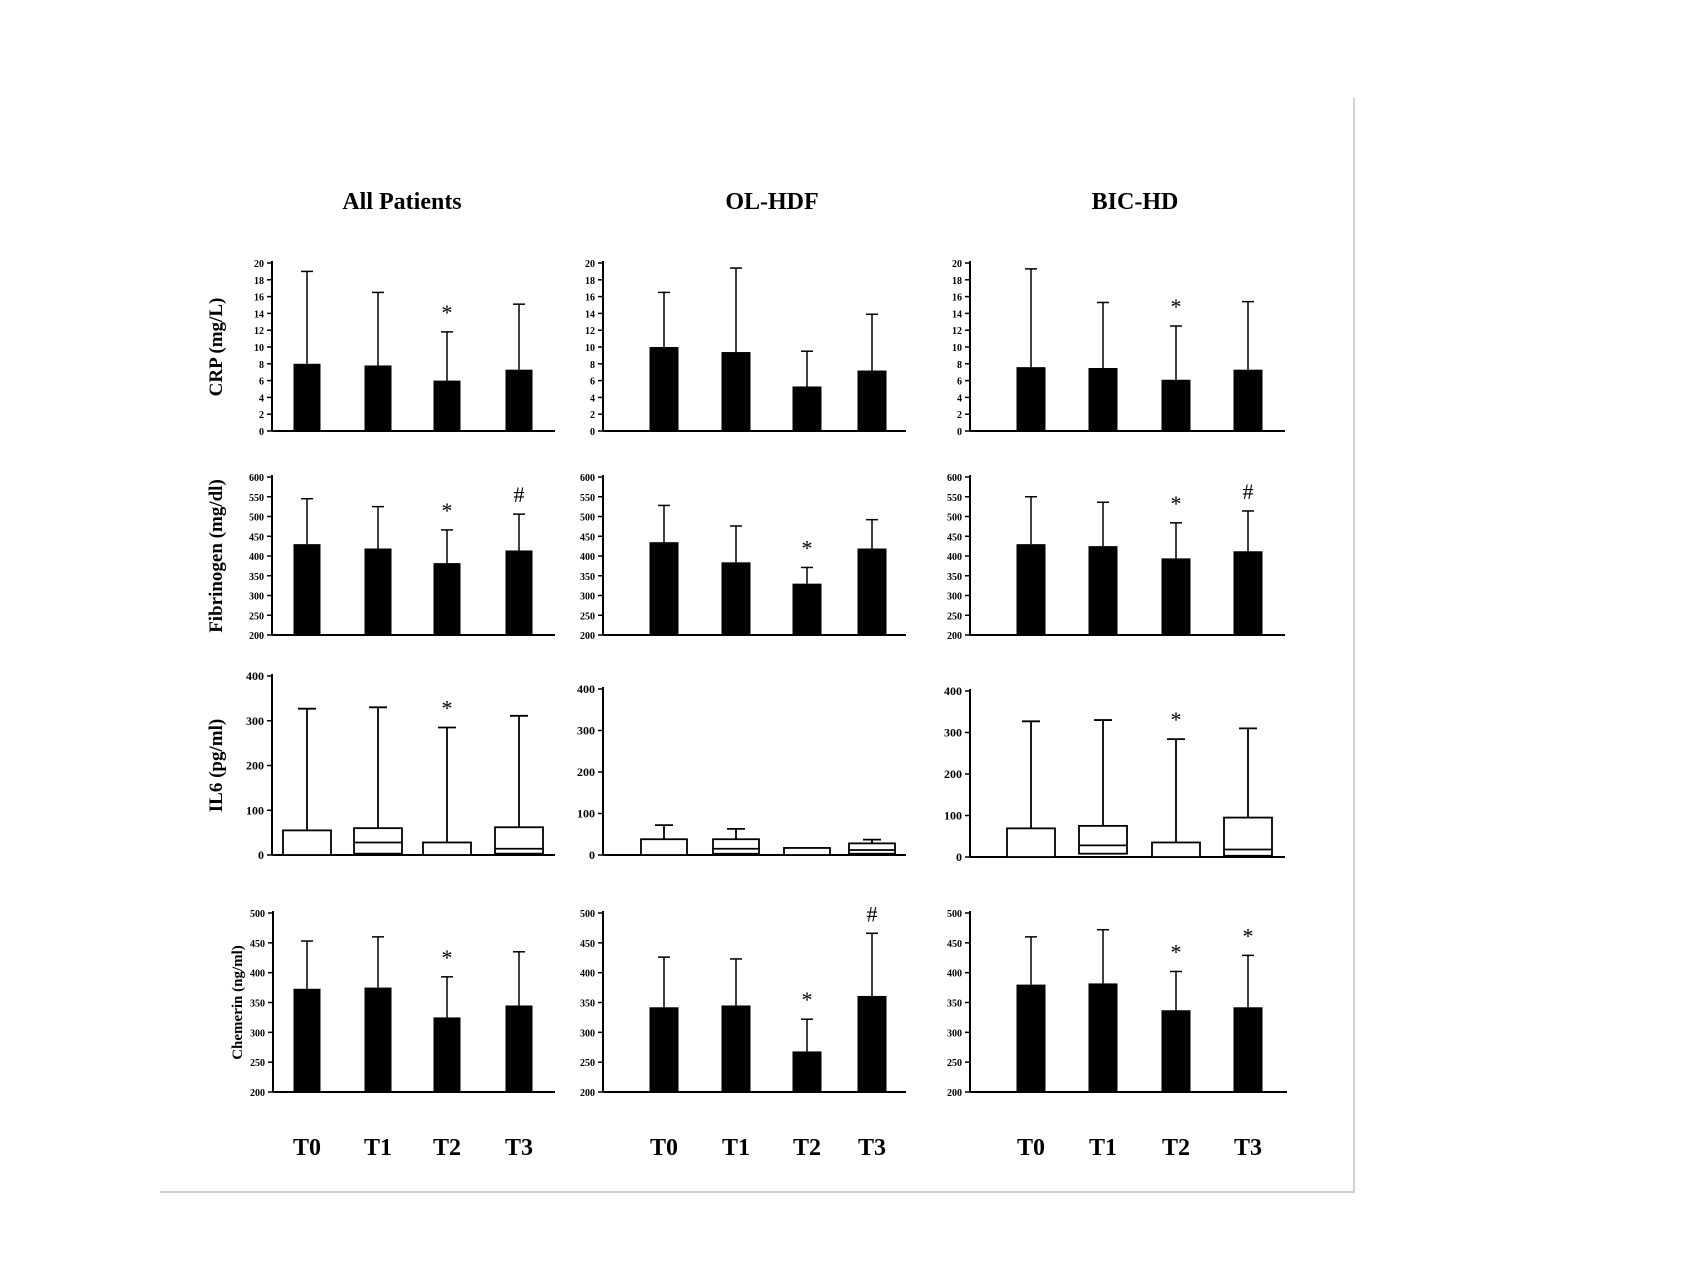 This screenshot has height=1280, width=1690. What do you see at coordinates (807, 408) in the screenshot?
I see `crp-olhdf-bar-T2` at bounding box center [807, 408].